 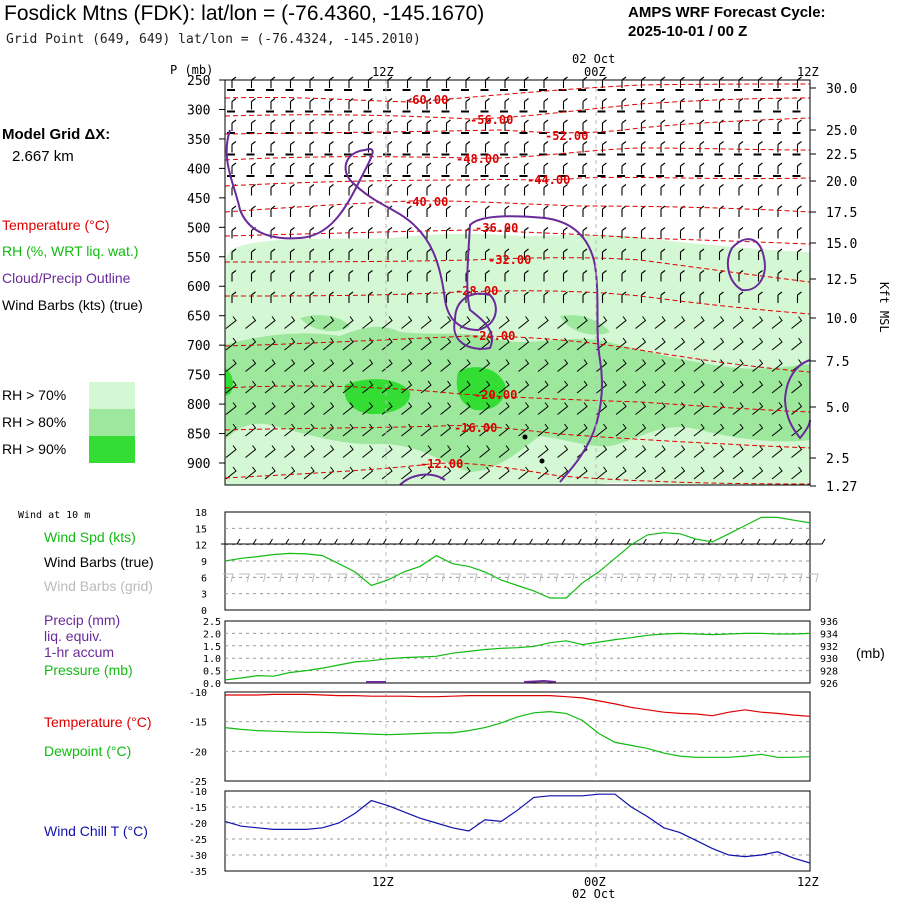 I want to click on wind-speed-tick-label: 0, so click(x=204, y=611).